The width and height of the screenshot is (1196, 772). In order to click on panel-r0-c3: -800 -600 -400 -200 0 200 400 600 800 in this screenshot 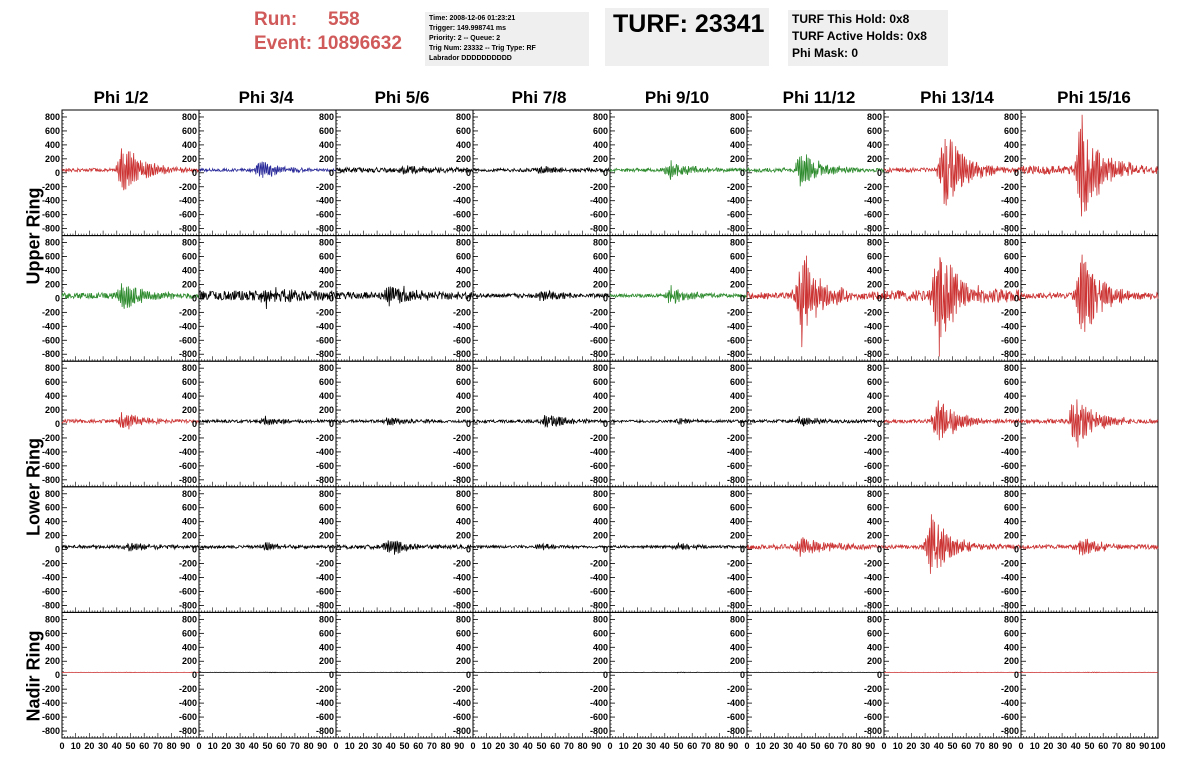, I will do `click(532, 173)`.